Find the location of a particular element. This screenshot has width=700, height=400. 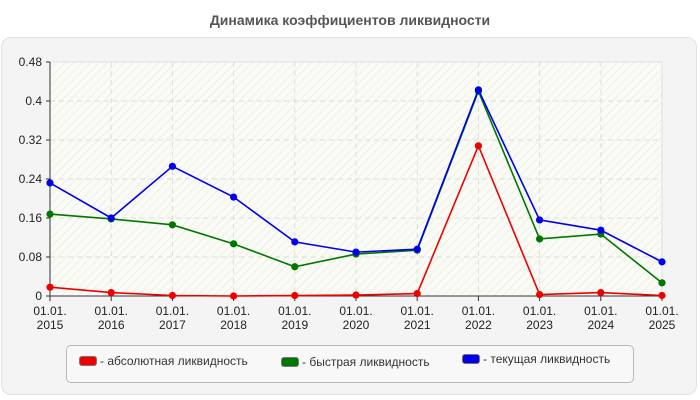

legend-label: - абсолютная ликвидность is located at coordinates (174, 361).